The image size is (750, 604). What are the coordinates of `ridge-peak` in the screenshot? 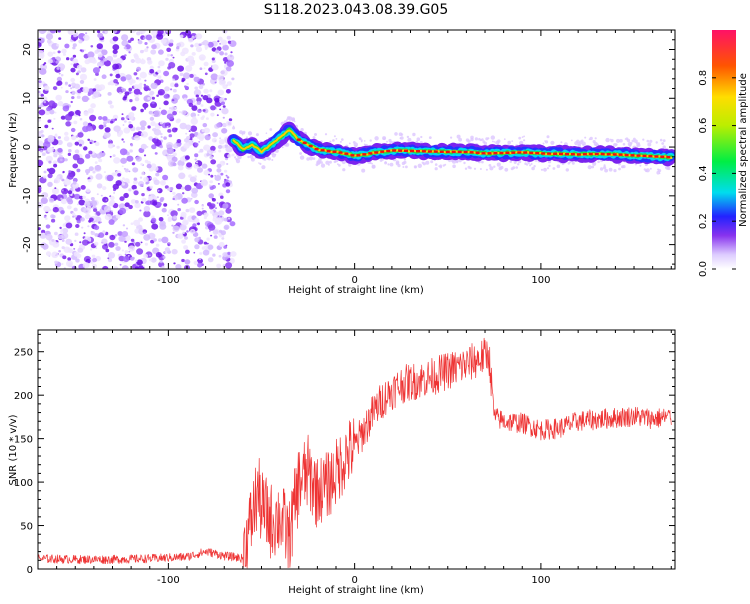 It's located at (471, 152).